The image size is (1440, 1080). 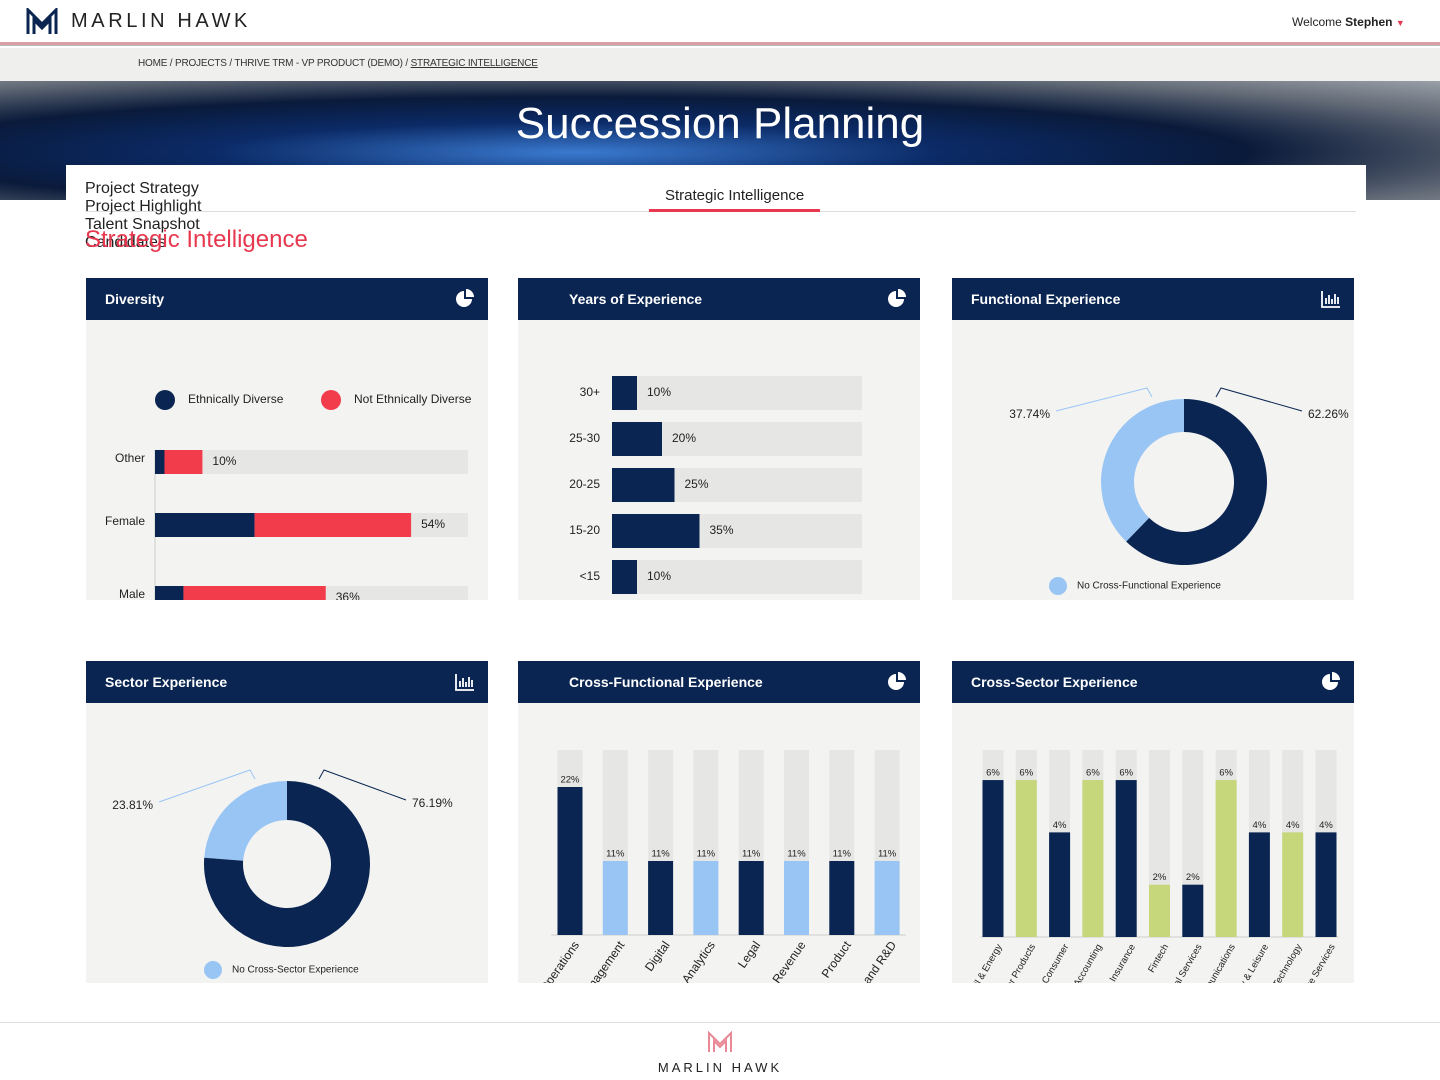 I want to click on crumb: STRATEGIC INTELLIGENCE, so click(x=474, y=63).